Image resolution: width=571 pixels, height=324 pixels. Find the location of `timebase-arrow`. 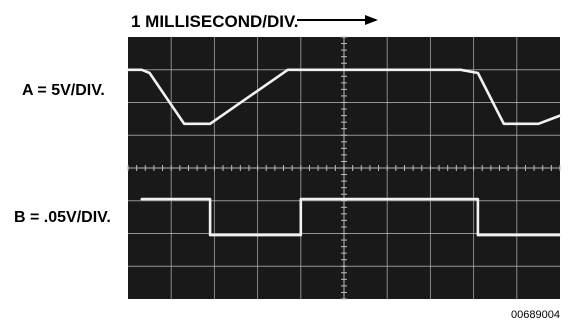

timebase-arrow is located at coordinates (337, 20).